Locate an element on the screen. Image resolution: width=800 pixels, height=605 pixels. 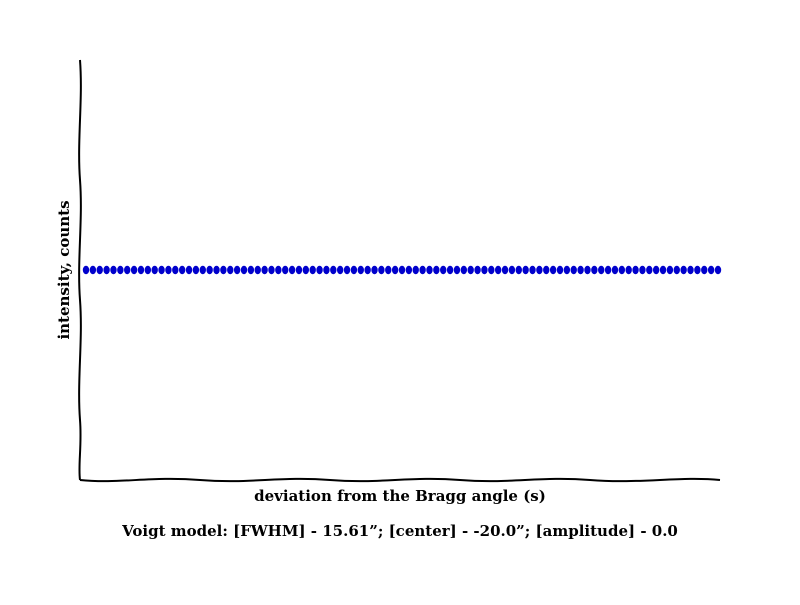
x-axis-label: deviation from the Bragg angle (s) is located at coordinates (400, 496).